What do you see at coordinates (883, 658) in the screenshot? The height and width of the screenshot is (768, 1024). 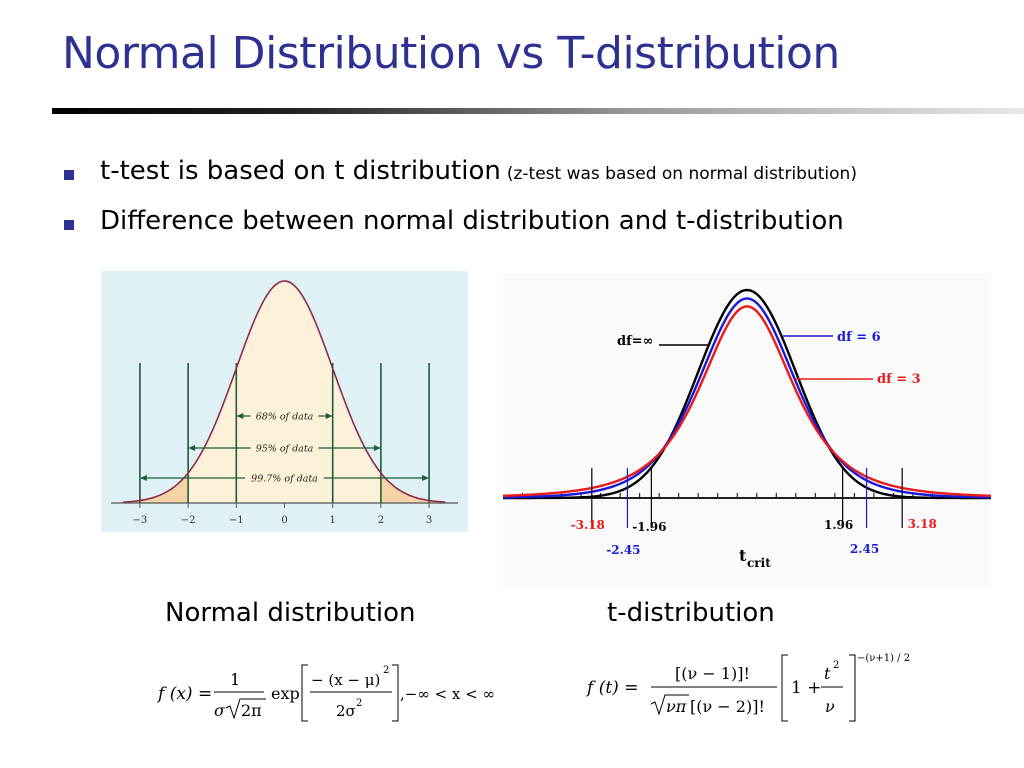 I see `formula-outer-power: −(ν+1) / 2` at bounding box center [883, 658].